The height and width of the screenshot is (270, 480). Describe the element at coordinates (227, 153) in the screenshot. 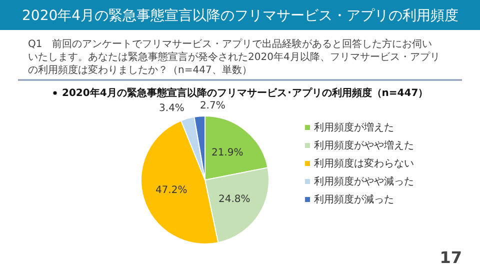

I see `data-label: 21.9%` at that location.